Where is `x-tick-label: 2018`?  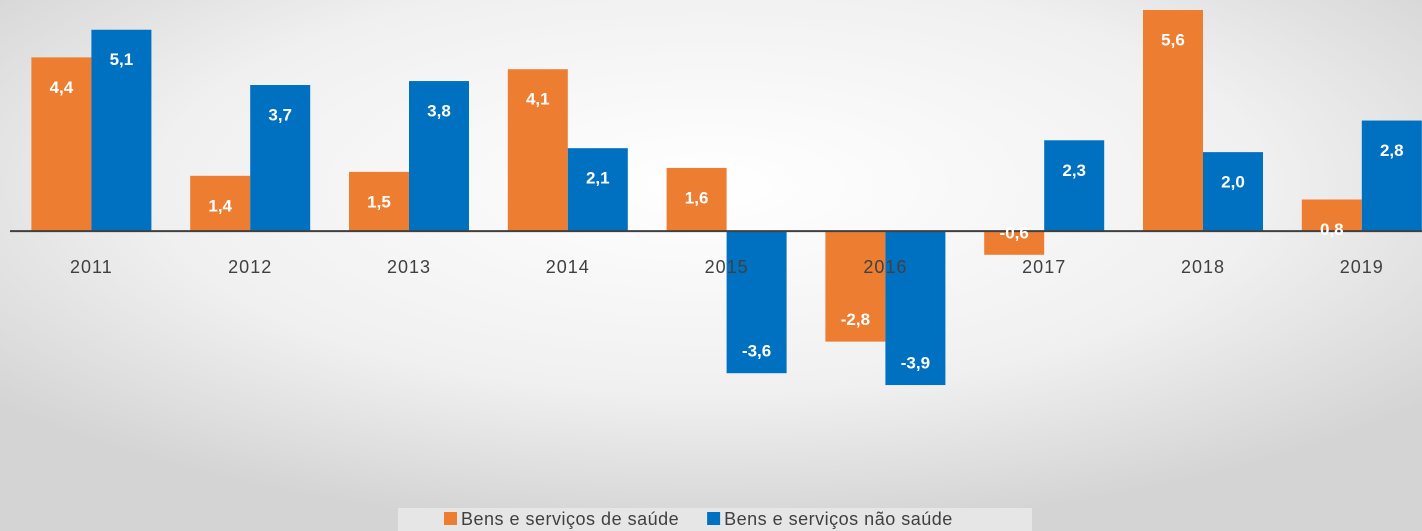 x-tick-label: 2018 is located at coordinates (1203, 267).